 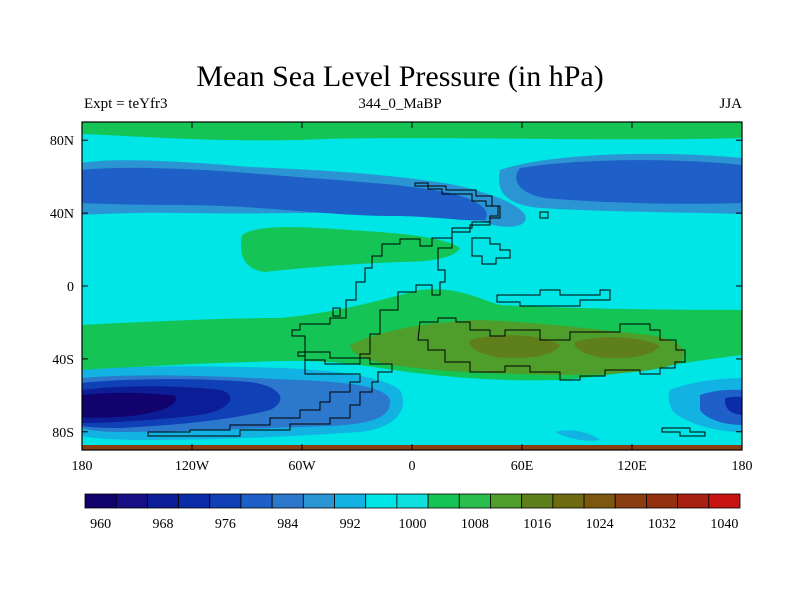 What do you see at coordinates (730, 104) in the screenshot?
I see `season-label: JJA` at bounding box center [730, 104].